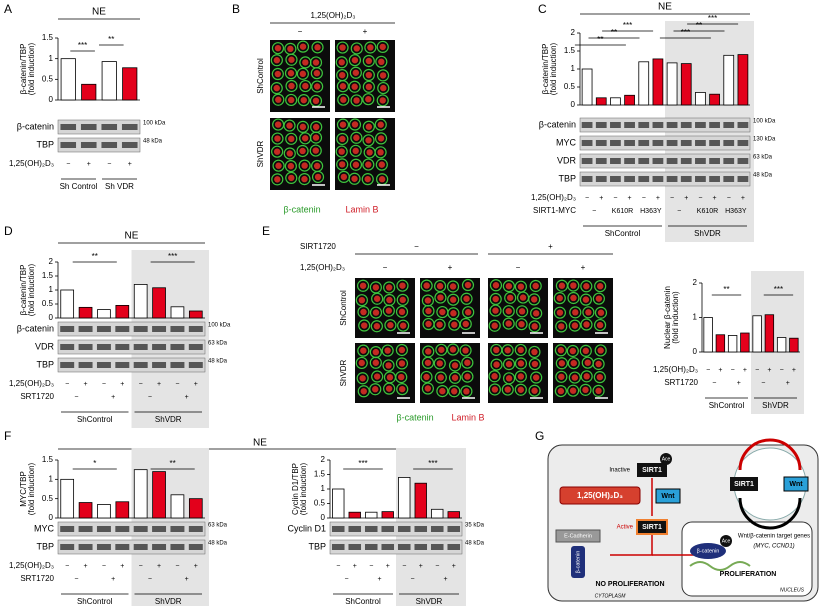 The image size is (825, 606). Describe the element at coordinates (23, 489) in the screenshot. I see `y-axis-label: MYC/TBP` at that location.